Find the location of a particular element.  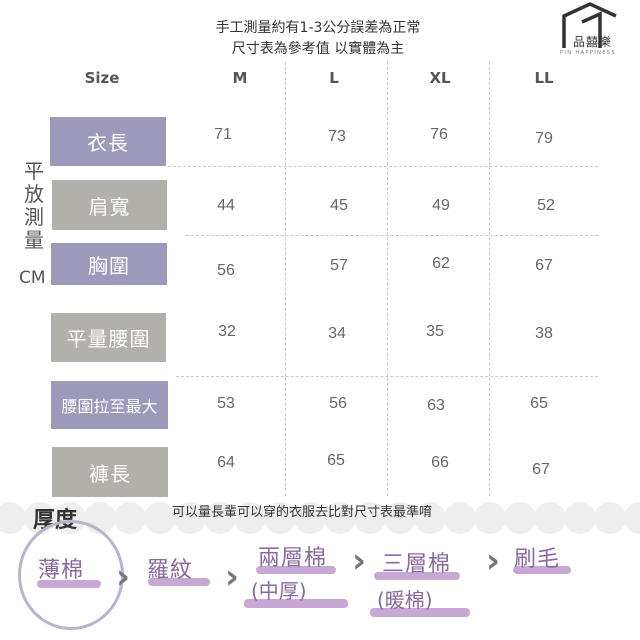

table-cell: 53 is located at coordinates (226, 403).